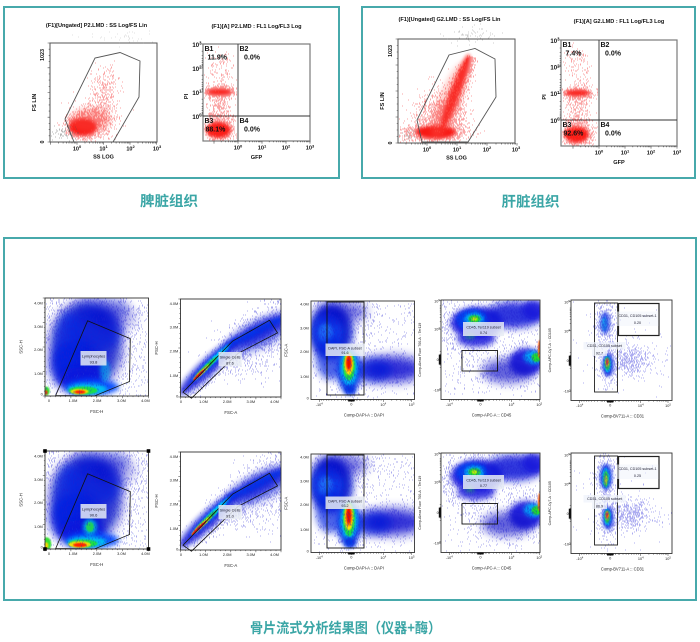 The image size is (700, 642). Describe the element at coordinates (574, 134) in the screenshot. I see `svg-text: 92.6%` at that location.